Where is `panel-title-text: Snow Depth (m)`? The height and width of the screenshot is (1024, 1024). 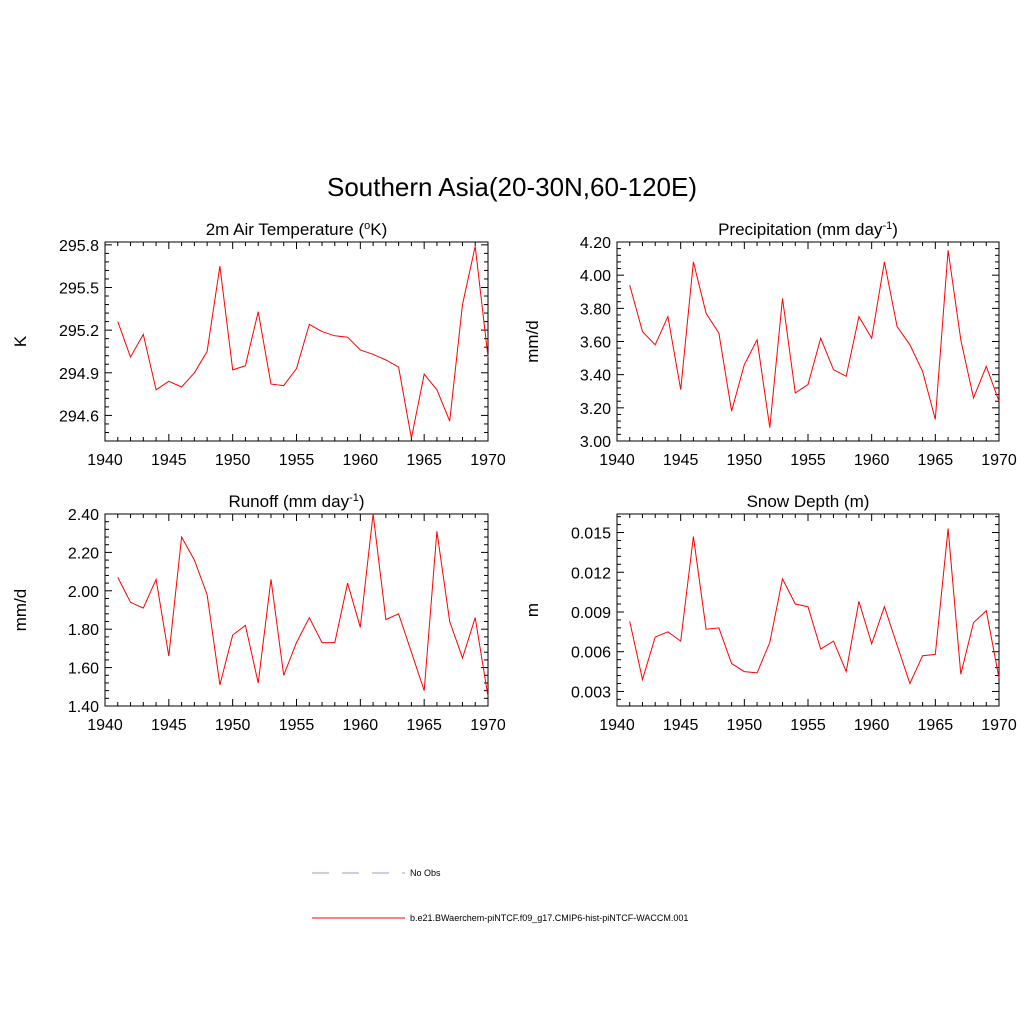
panel-title-text: Snow Depth (m) is located at coordinates (808, 501).